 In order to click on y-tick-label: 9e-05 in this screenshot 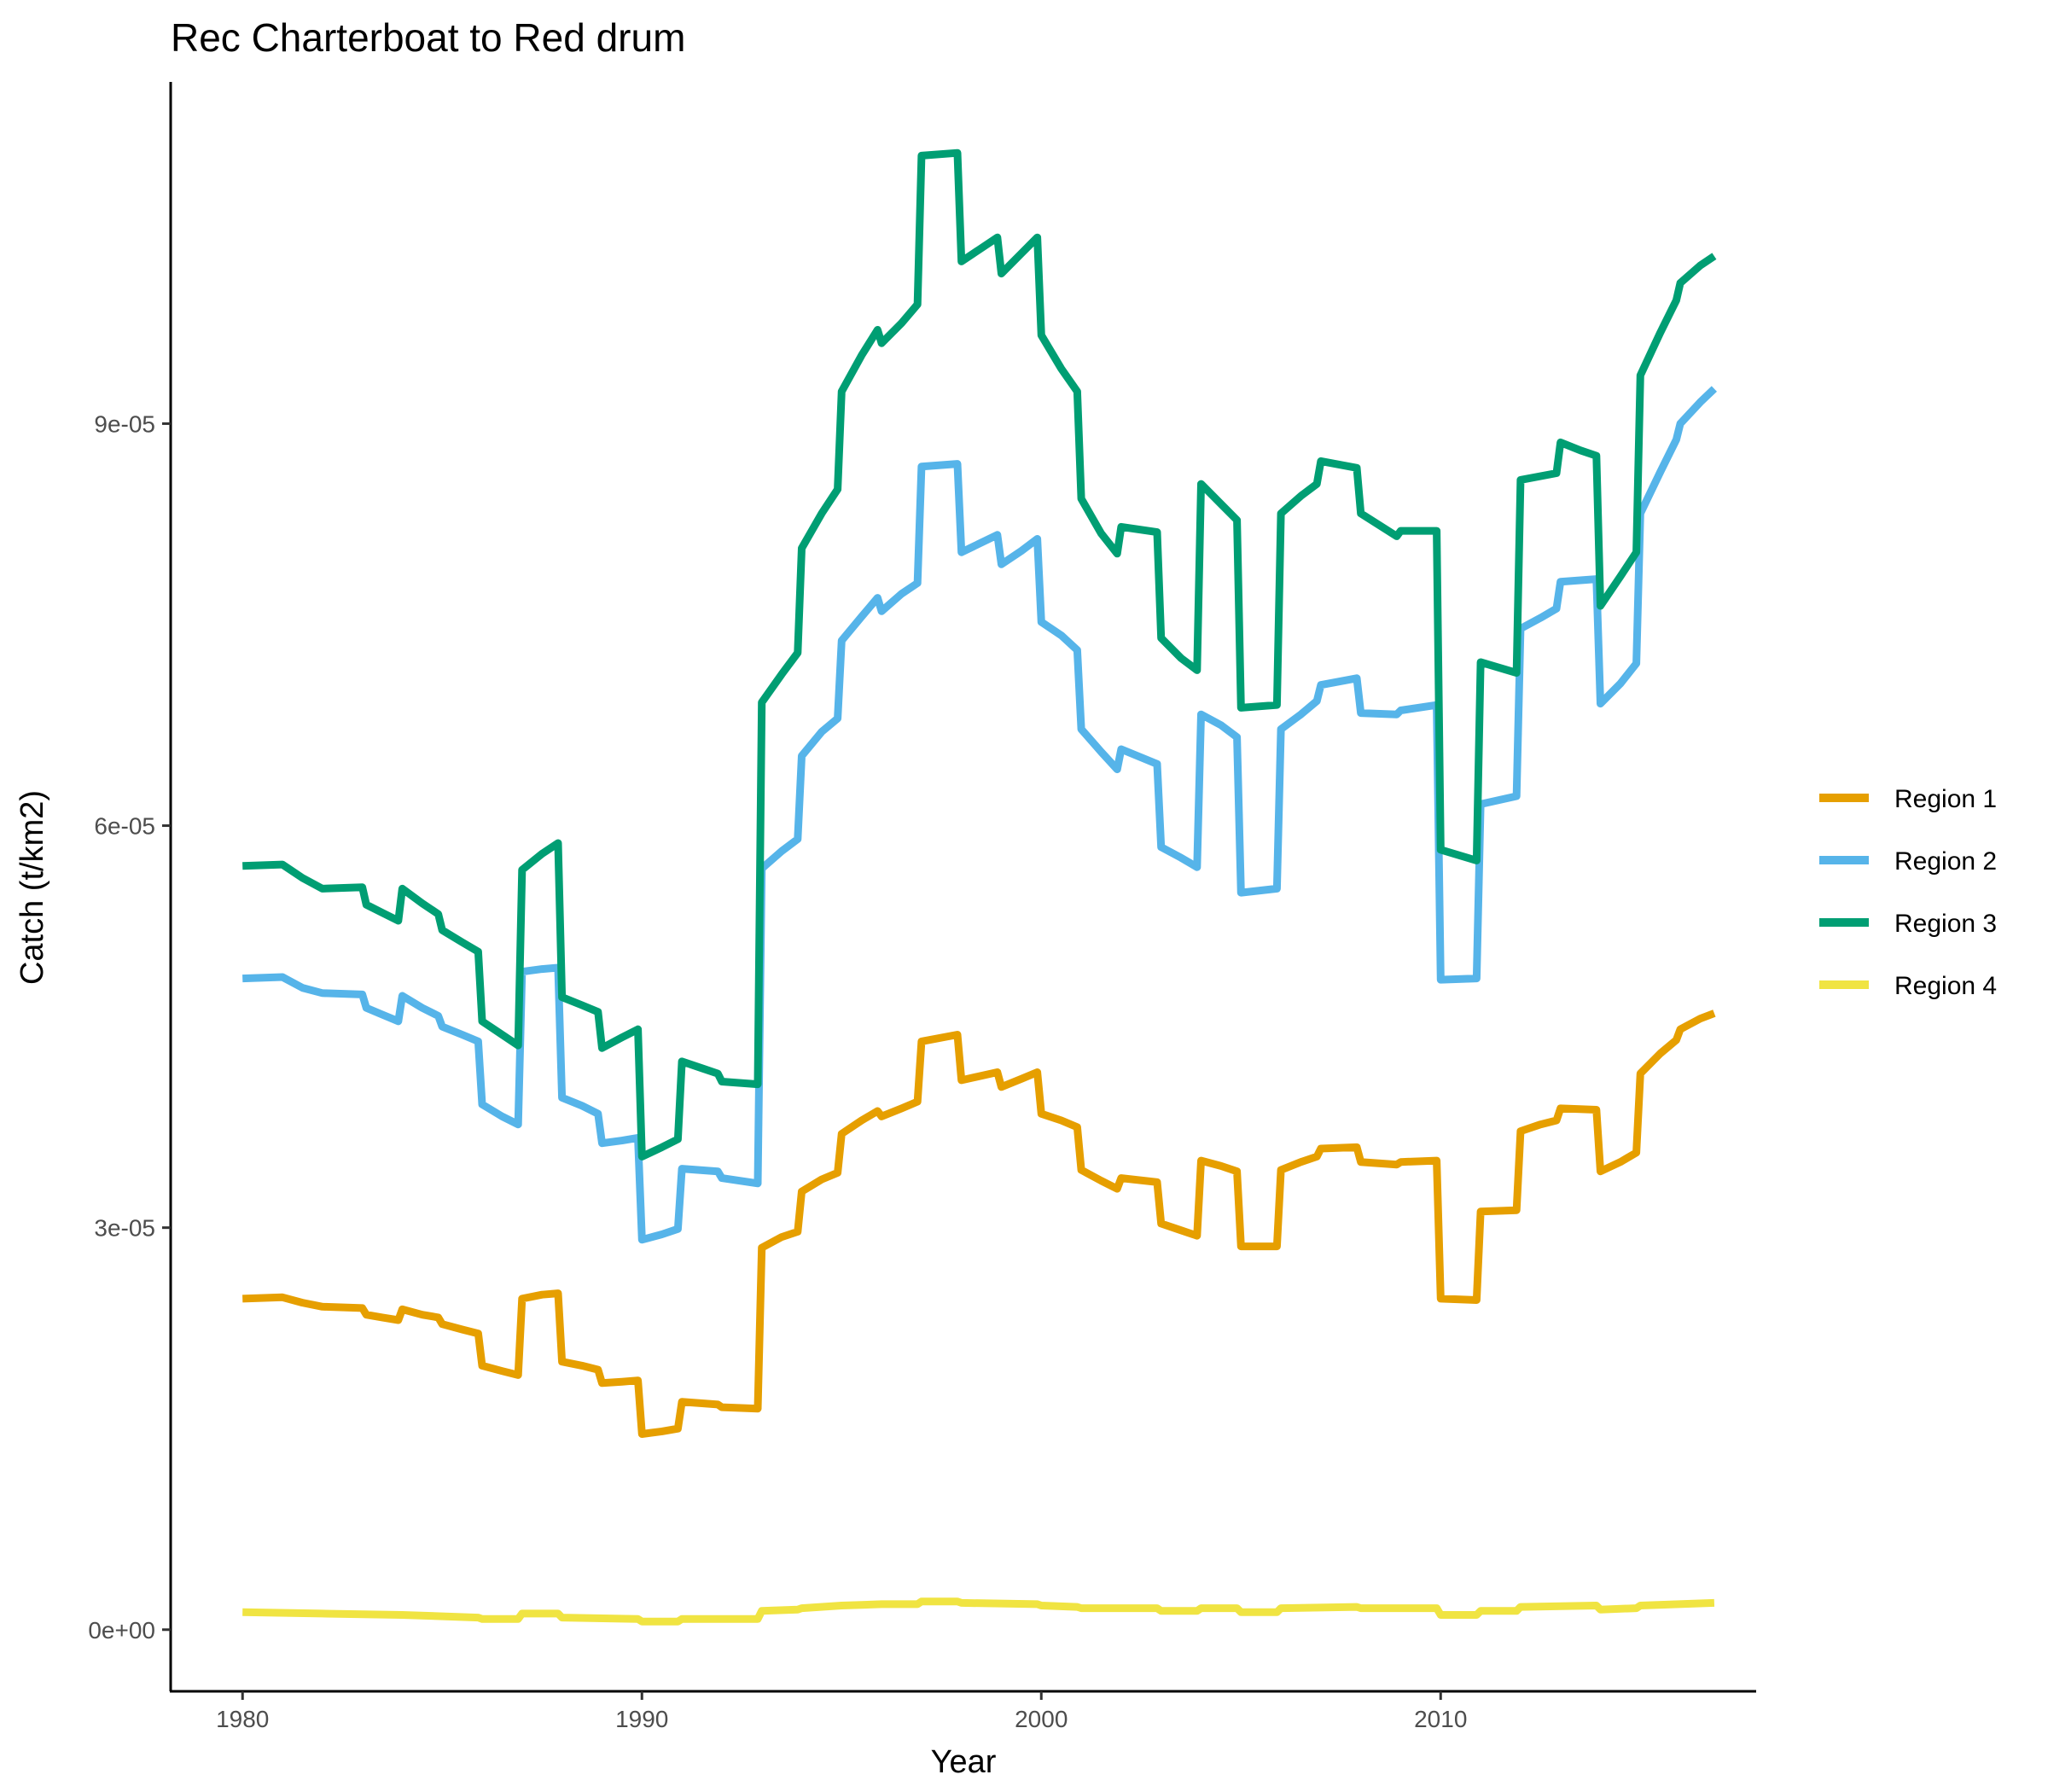, I will do `click(125, 423)`.